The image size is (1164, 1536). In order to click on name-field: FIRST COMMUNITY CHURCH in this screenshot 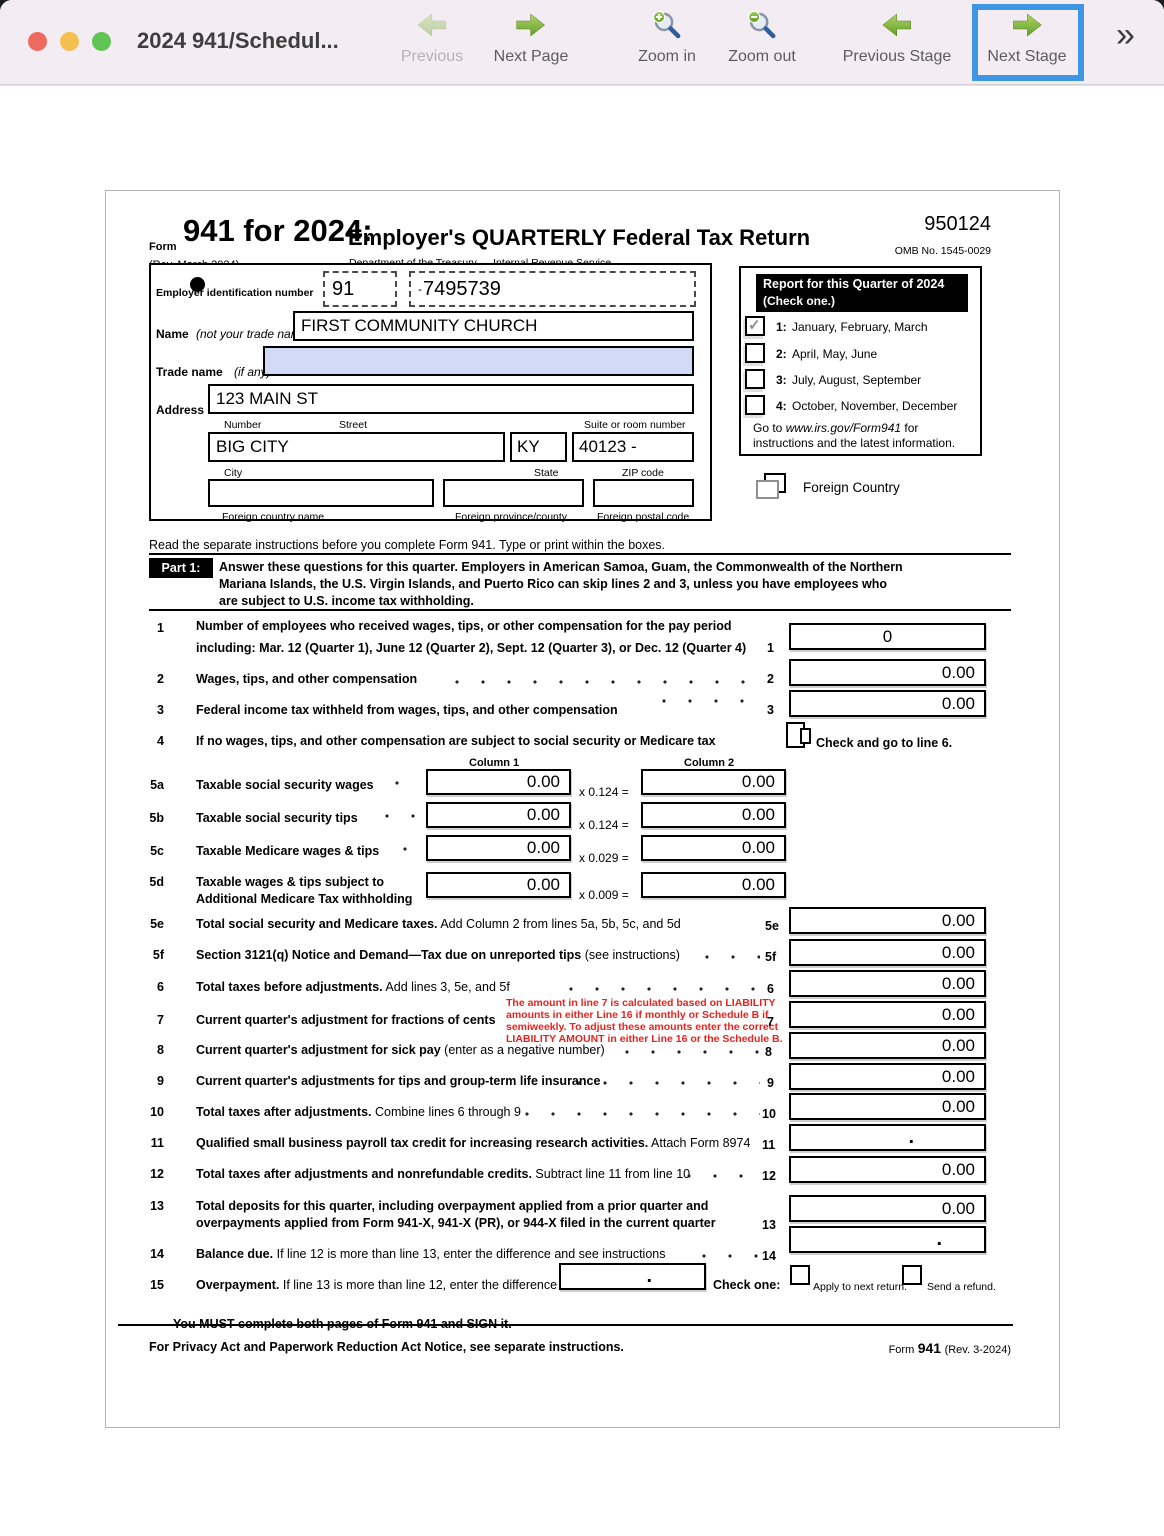, I will do `click(493, 326)`.